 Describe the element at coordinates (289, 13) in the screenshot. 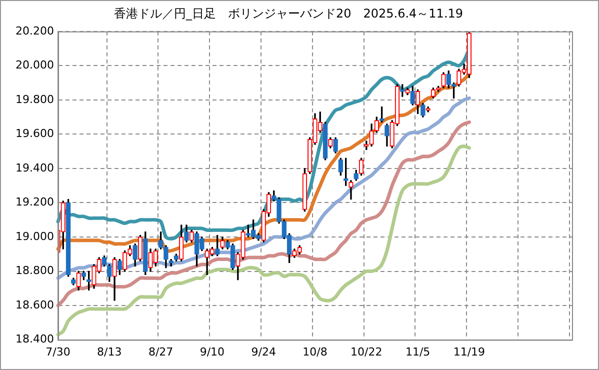

I see `chart-title: 香港ドル／円_日足 ボリンジャーバンド20 2025.6.4～11.19` at that location.